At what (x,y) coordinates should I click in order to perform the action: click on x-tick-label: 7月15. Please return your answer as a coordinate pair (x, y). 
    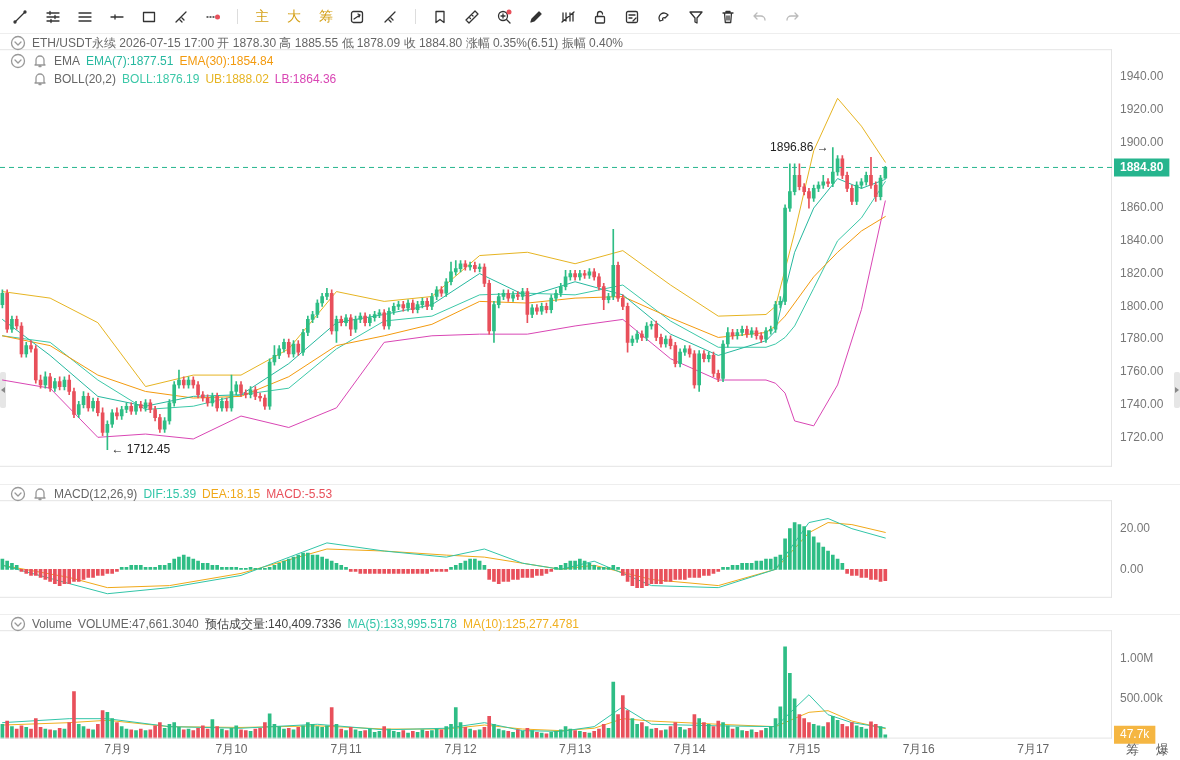
    Looking at the image, I should click on (804, 749).